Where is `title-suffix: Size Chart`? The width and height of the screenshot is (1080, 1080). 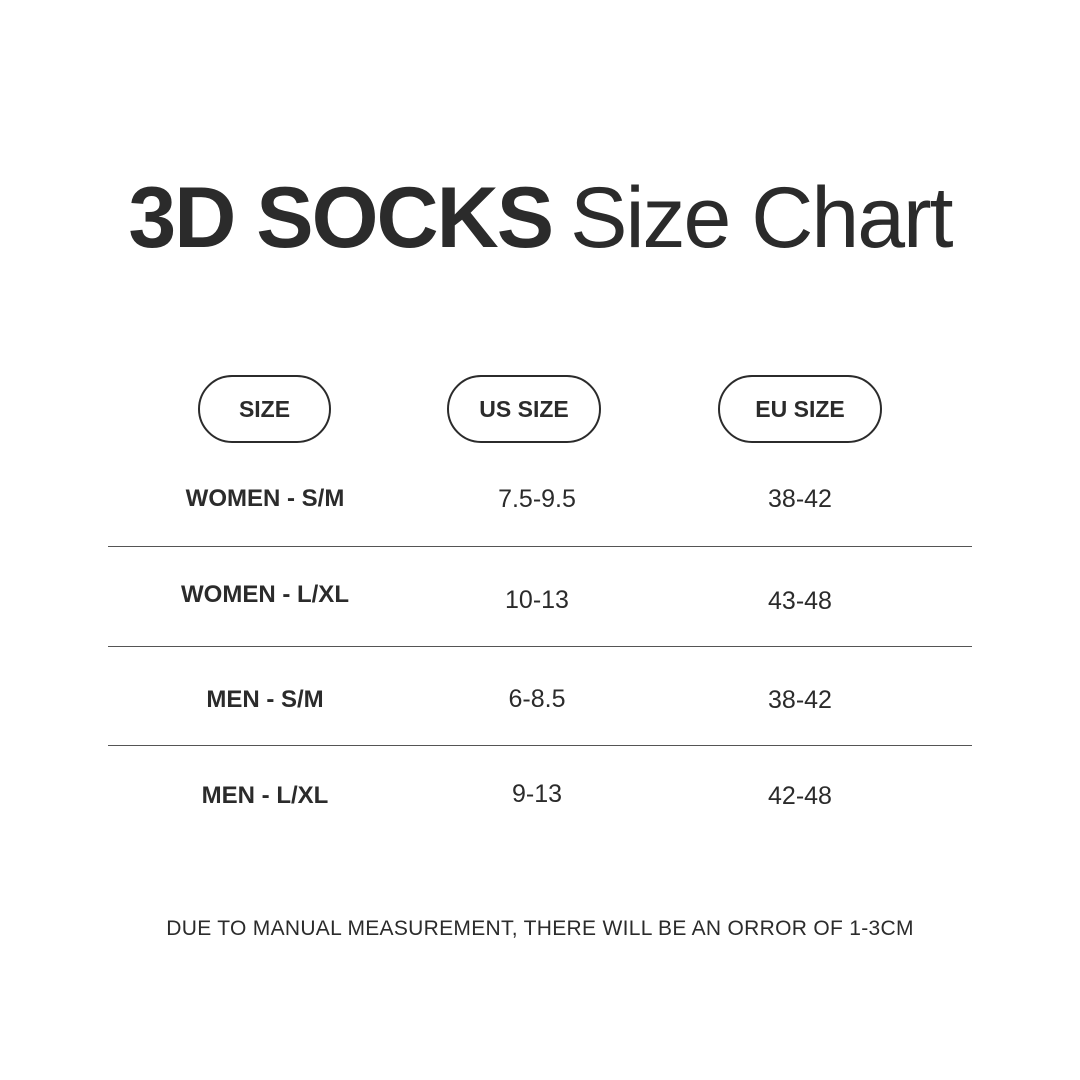 title-suffix: Size Chart is located at coordinates (761, 218).